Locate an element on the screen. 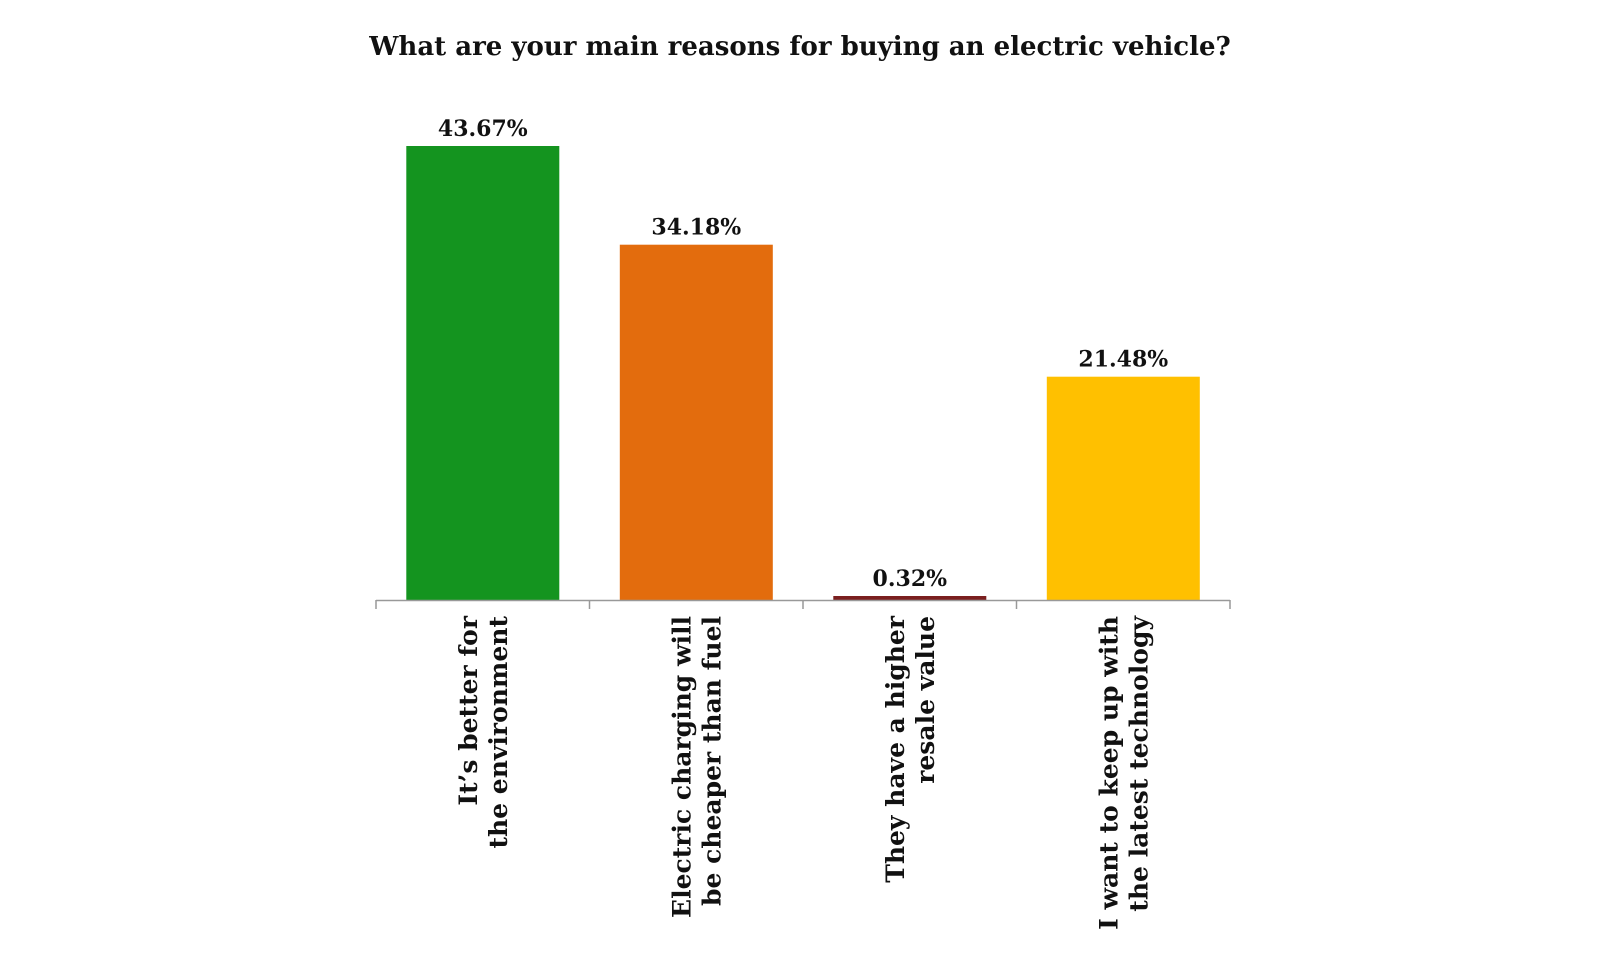  category-label-line: be cheaper than fuel is located at coordinates (711, 761).